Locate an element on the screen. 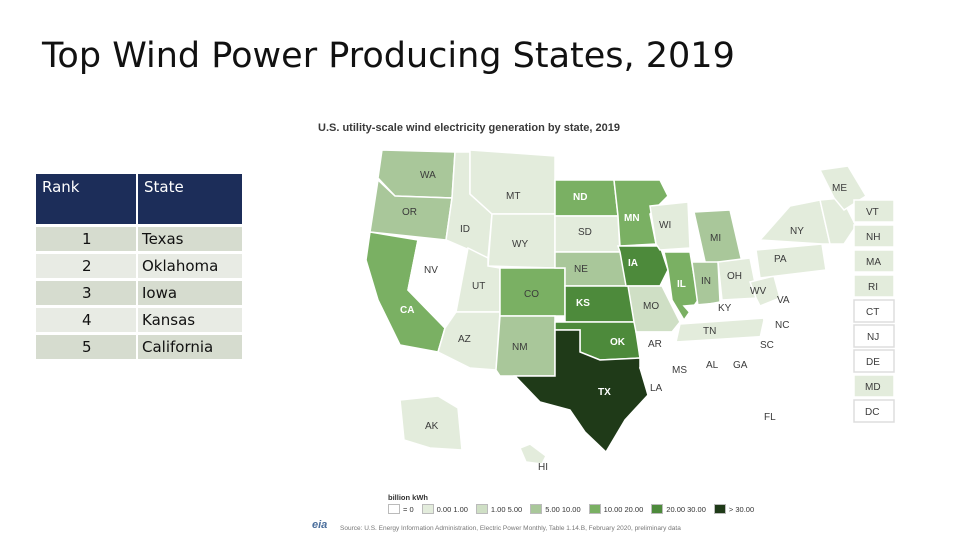 The image size is (960, 540). state-box-nh is located at coordinates (874, 236).